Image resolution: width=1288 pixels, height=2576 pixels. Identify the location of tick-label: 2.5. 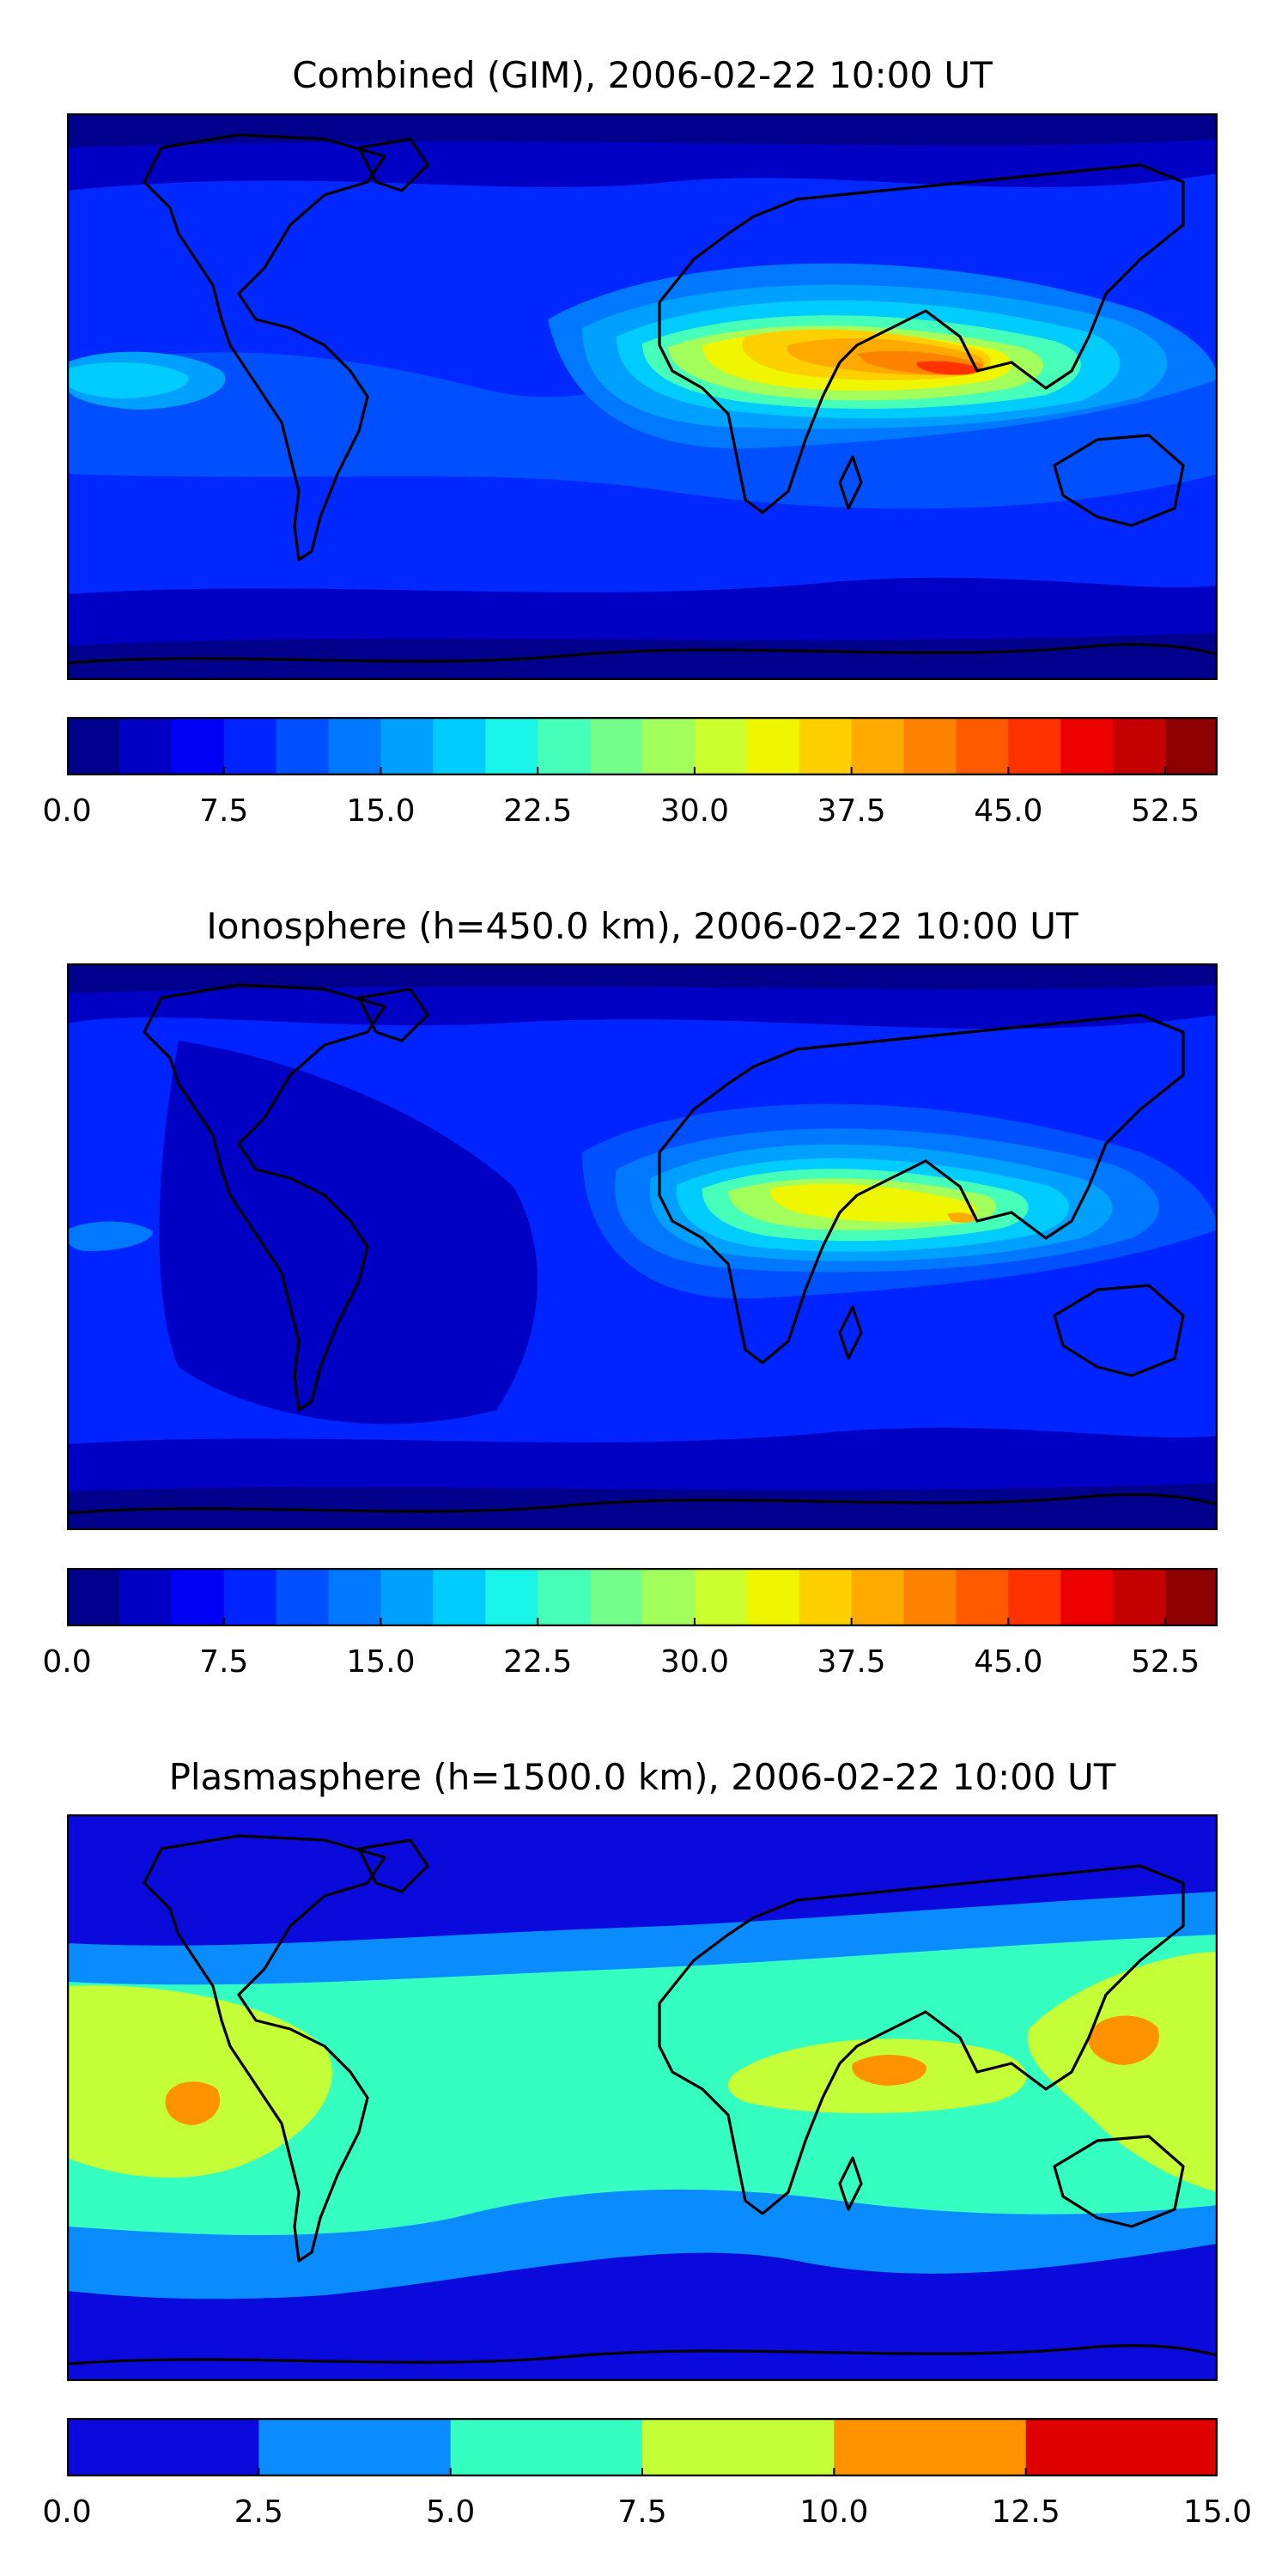
(258, 2512).